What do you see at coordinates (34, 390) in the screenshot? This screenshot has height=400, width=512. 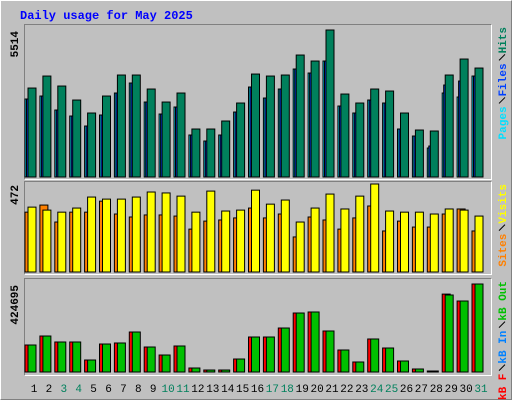 I see `x-tick-label: 1` at bounding box center [34, 390].